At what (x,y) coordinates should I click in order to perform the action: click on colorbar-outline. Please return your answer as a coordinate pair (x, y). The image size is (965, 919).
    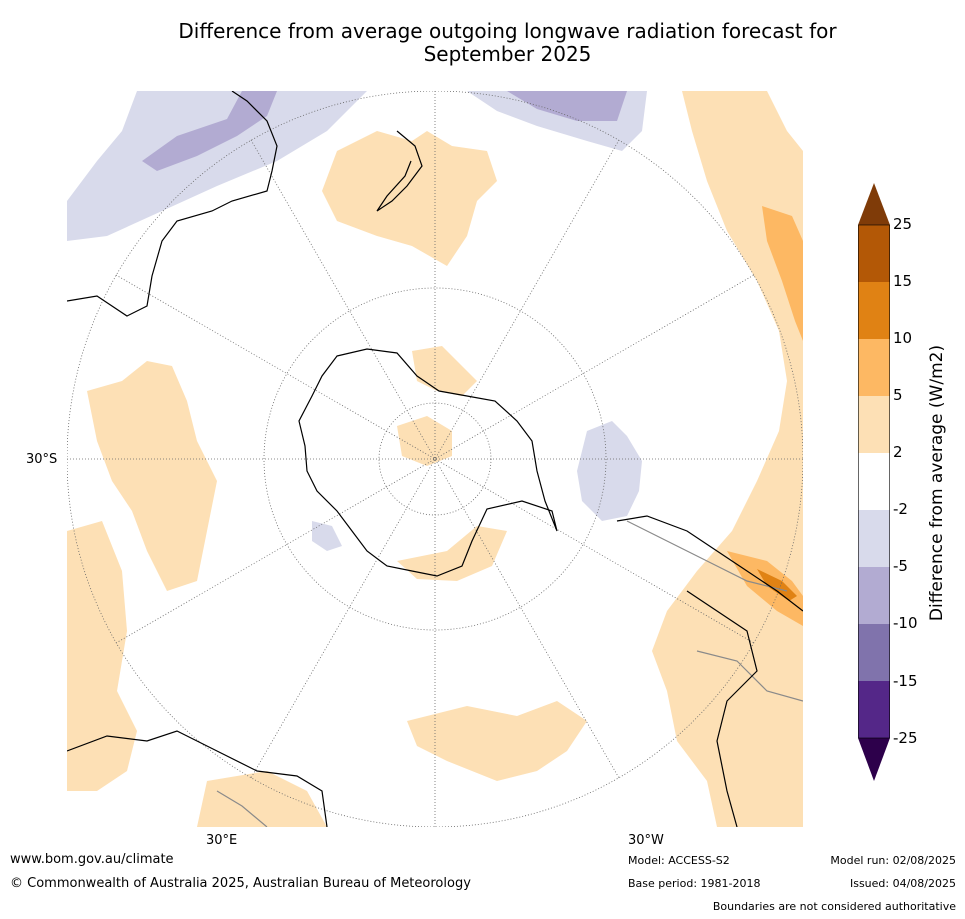
    Looking at the image, I should click on (874, 481).